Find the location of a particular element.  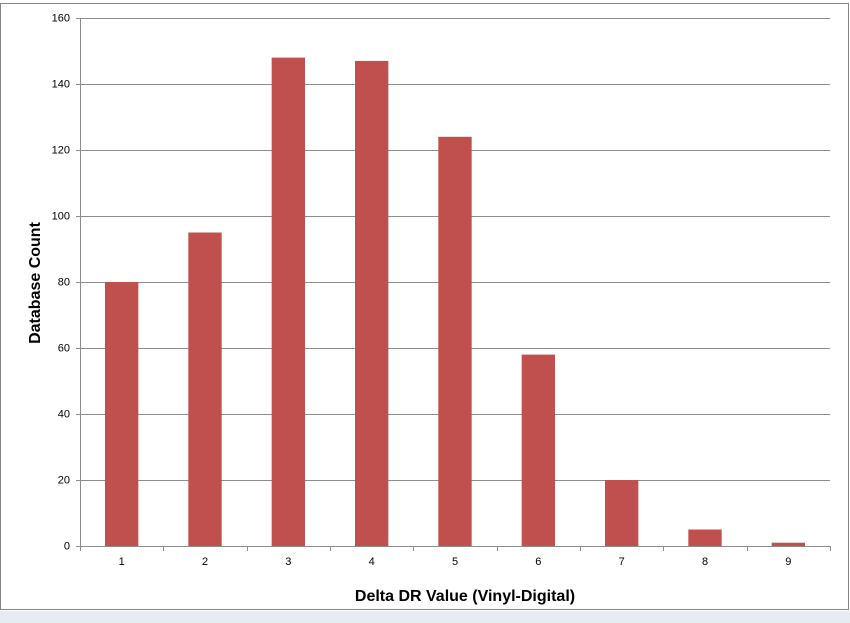

y-axis-title: Database Count is located at coordinates (35, 282).